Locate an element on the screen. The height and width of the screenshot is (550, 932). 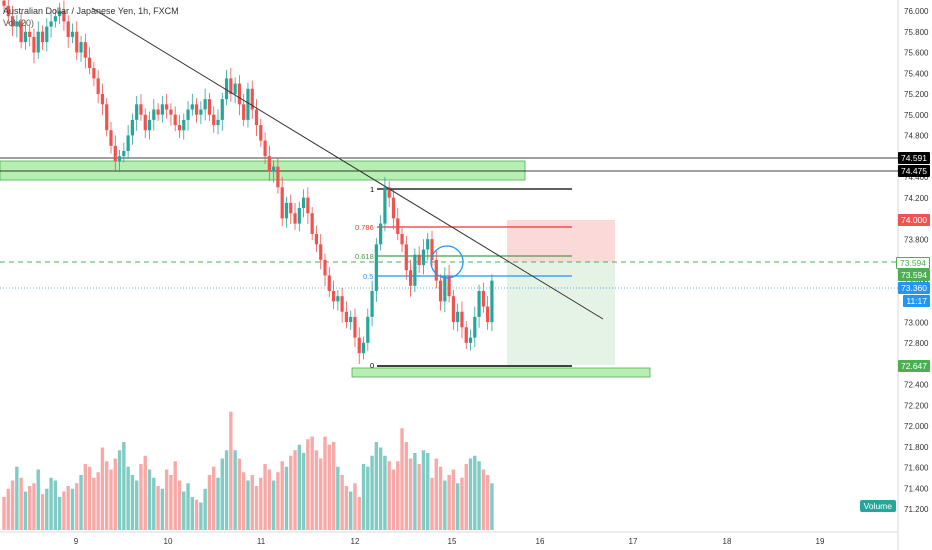
support-zone is located at coordinates (501, 372).